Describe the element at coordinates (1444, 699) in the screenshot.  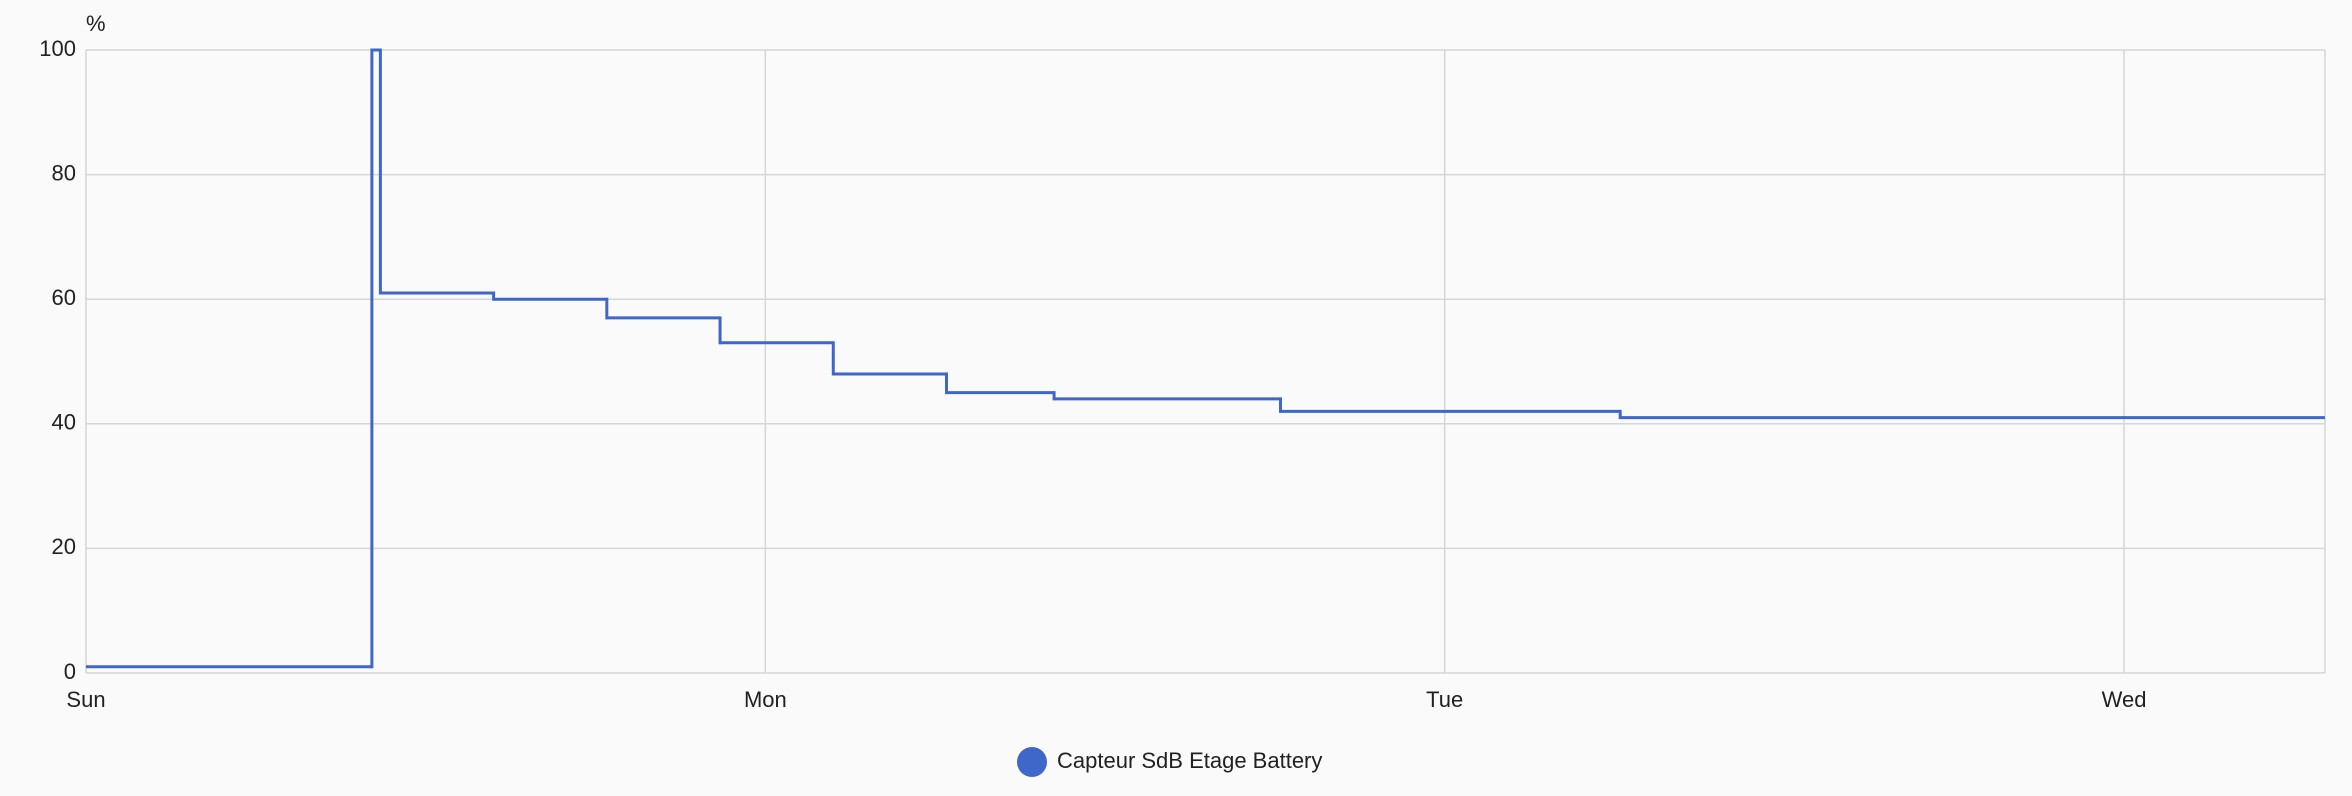
I see `x-tick-label: Tue` at that location.